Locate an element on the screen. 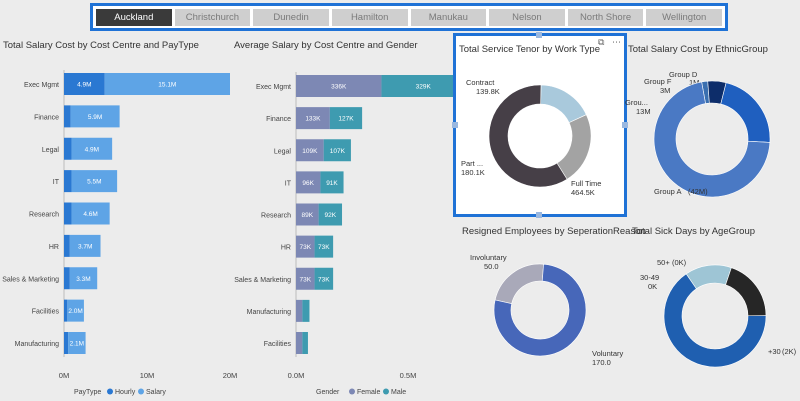 The width and height of the screenshot is (800, 401). bar-hourly-hr is located at coordinates (67, 245).